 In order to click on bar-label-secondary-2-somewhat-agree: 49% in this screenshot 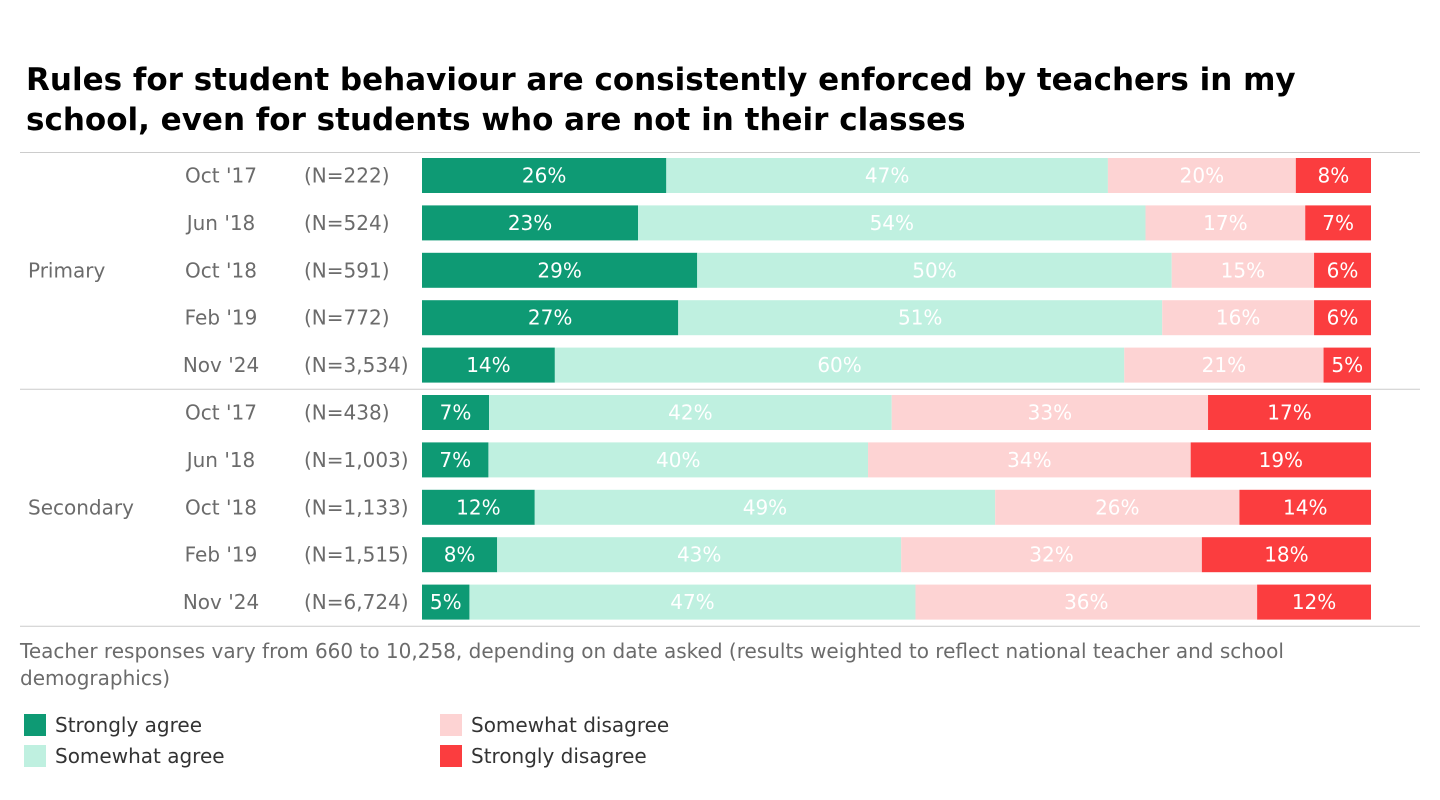, I will do `click(765, 507)`.